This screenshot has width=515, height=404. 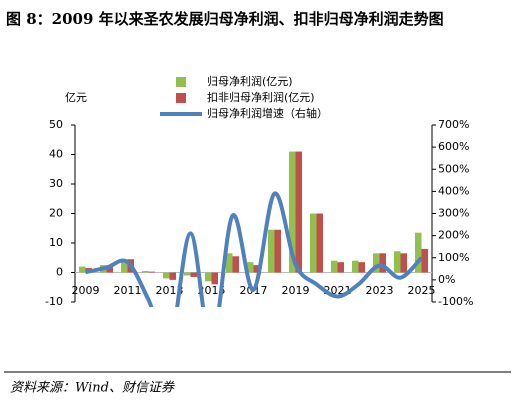 I want to click on y-tick-label: 0, so click(x=59, y=272).